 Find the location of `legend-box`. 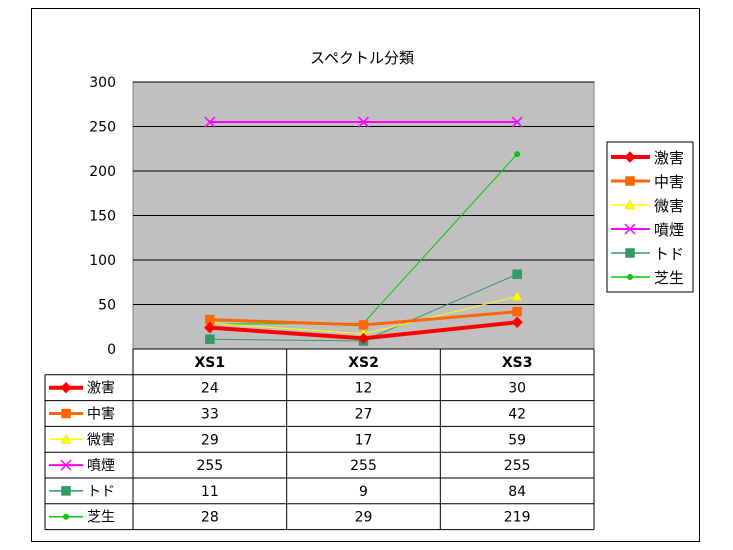

legend-box is located at coordinates (650, 217).